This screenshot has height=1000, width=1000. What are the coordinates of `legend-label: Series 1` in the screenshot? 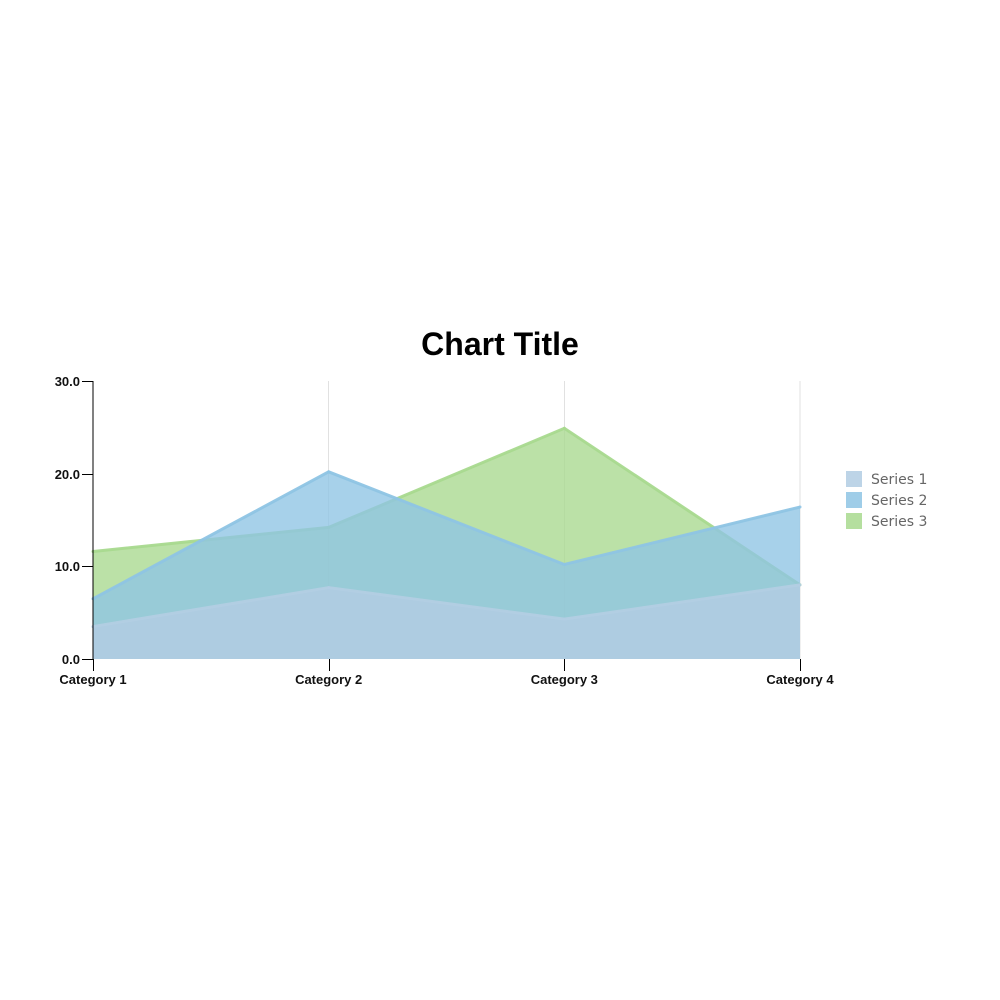 It's located at (899, 480).